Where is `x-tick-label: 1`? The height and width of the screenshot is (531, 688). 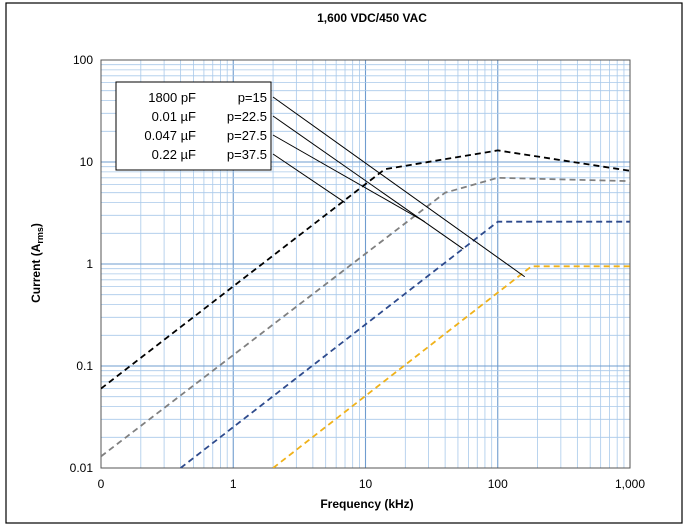
x-tick-label: 1 is located at coordinates (233, 484).